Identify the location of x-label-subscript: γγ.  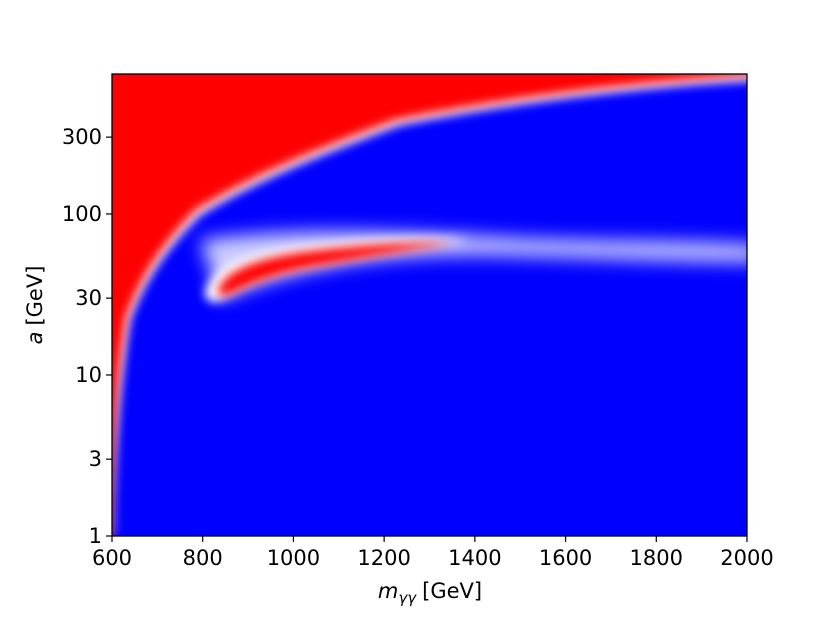
(407, 598).